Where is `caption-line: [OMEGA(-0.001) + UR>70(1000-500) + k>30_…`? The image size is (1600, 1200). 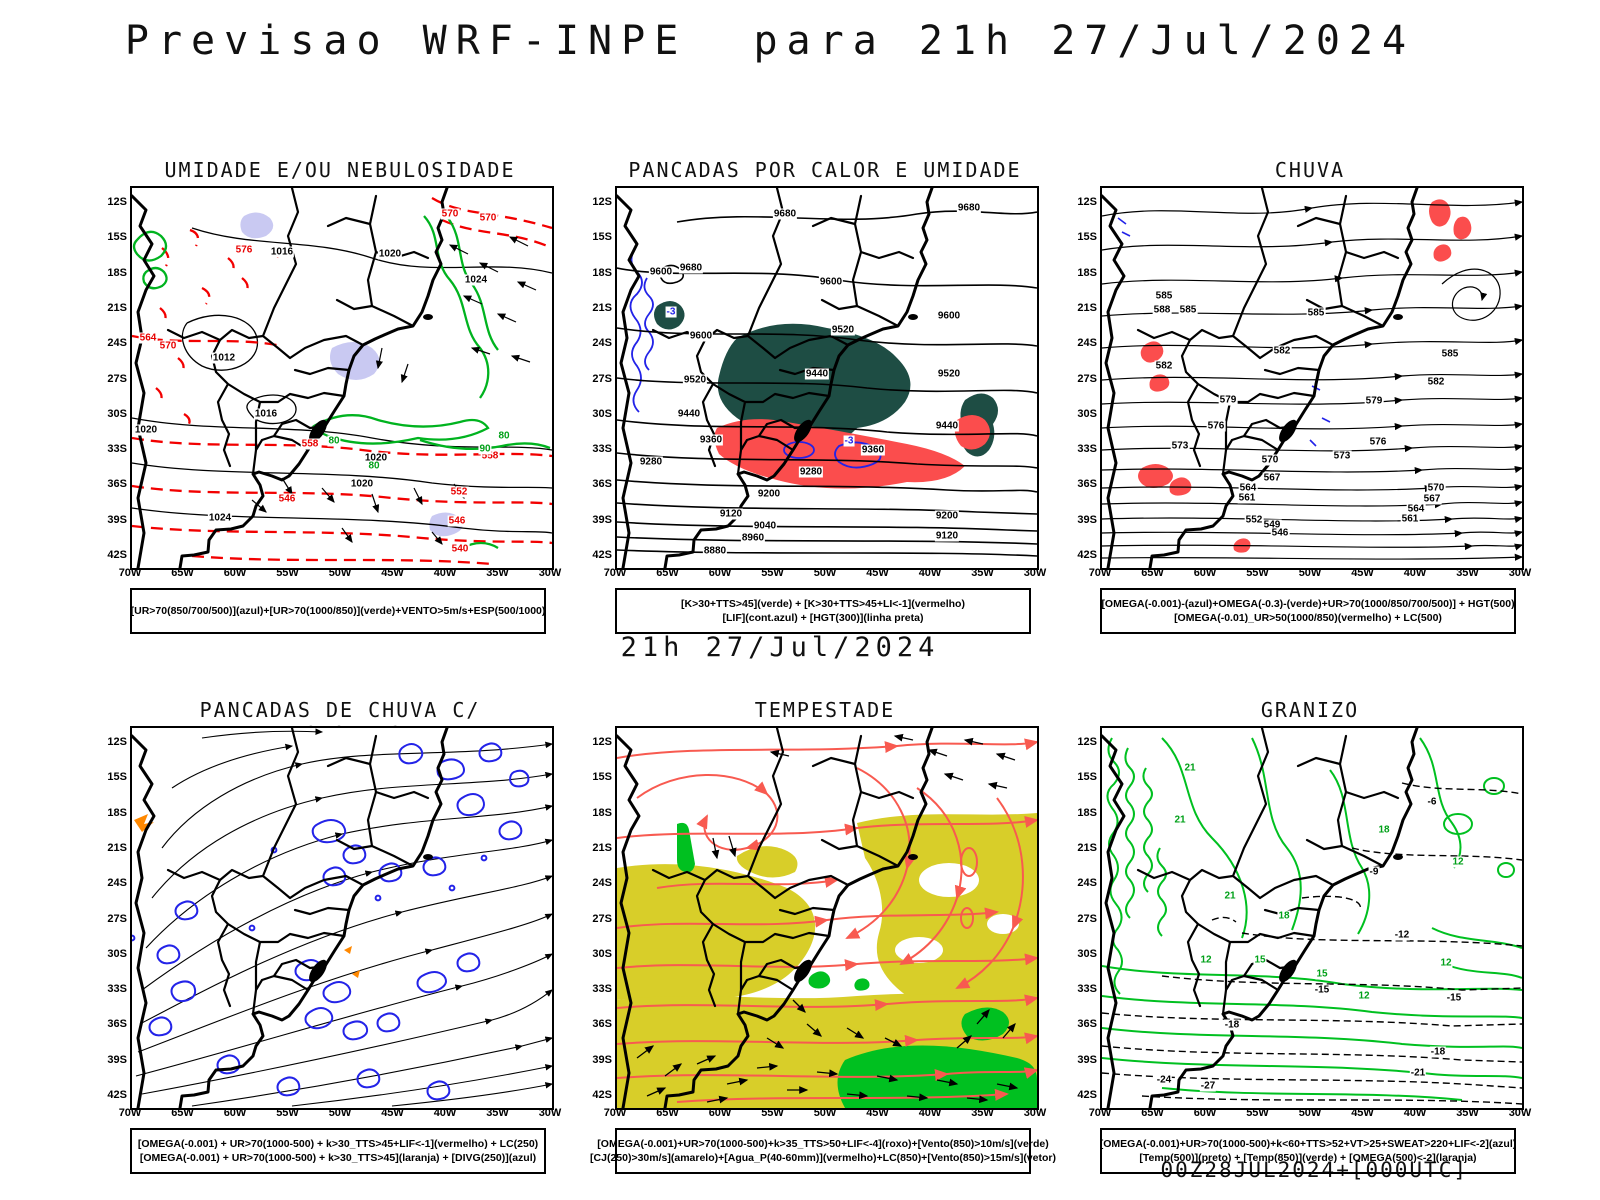
caption-line: [OMEGA(-0.001) + UR>70(1000-500) + k>30_… is located at coordinates (338, 1144).